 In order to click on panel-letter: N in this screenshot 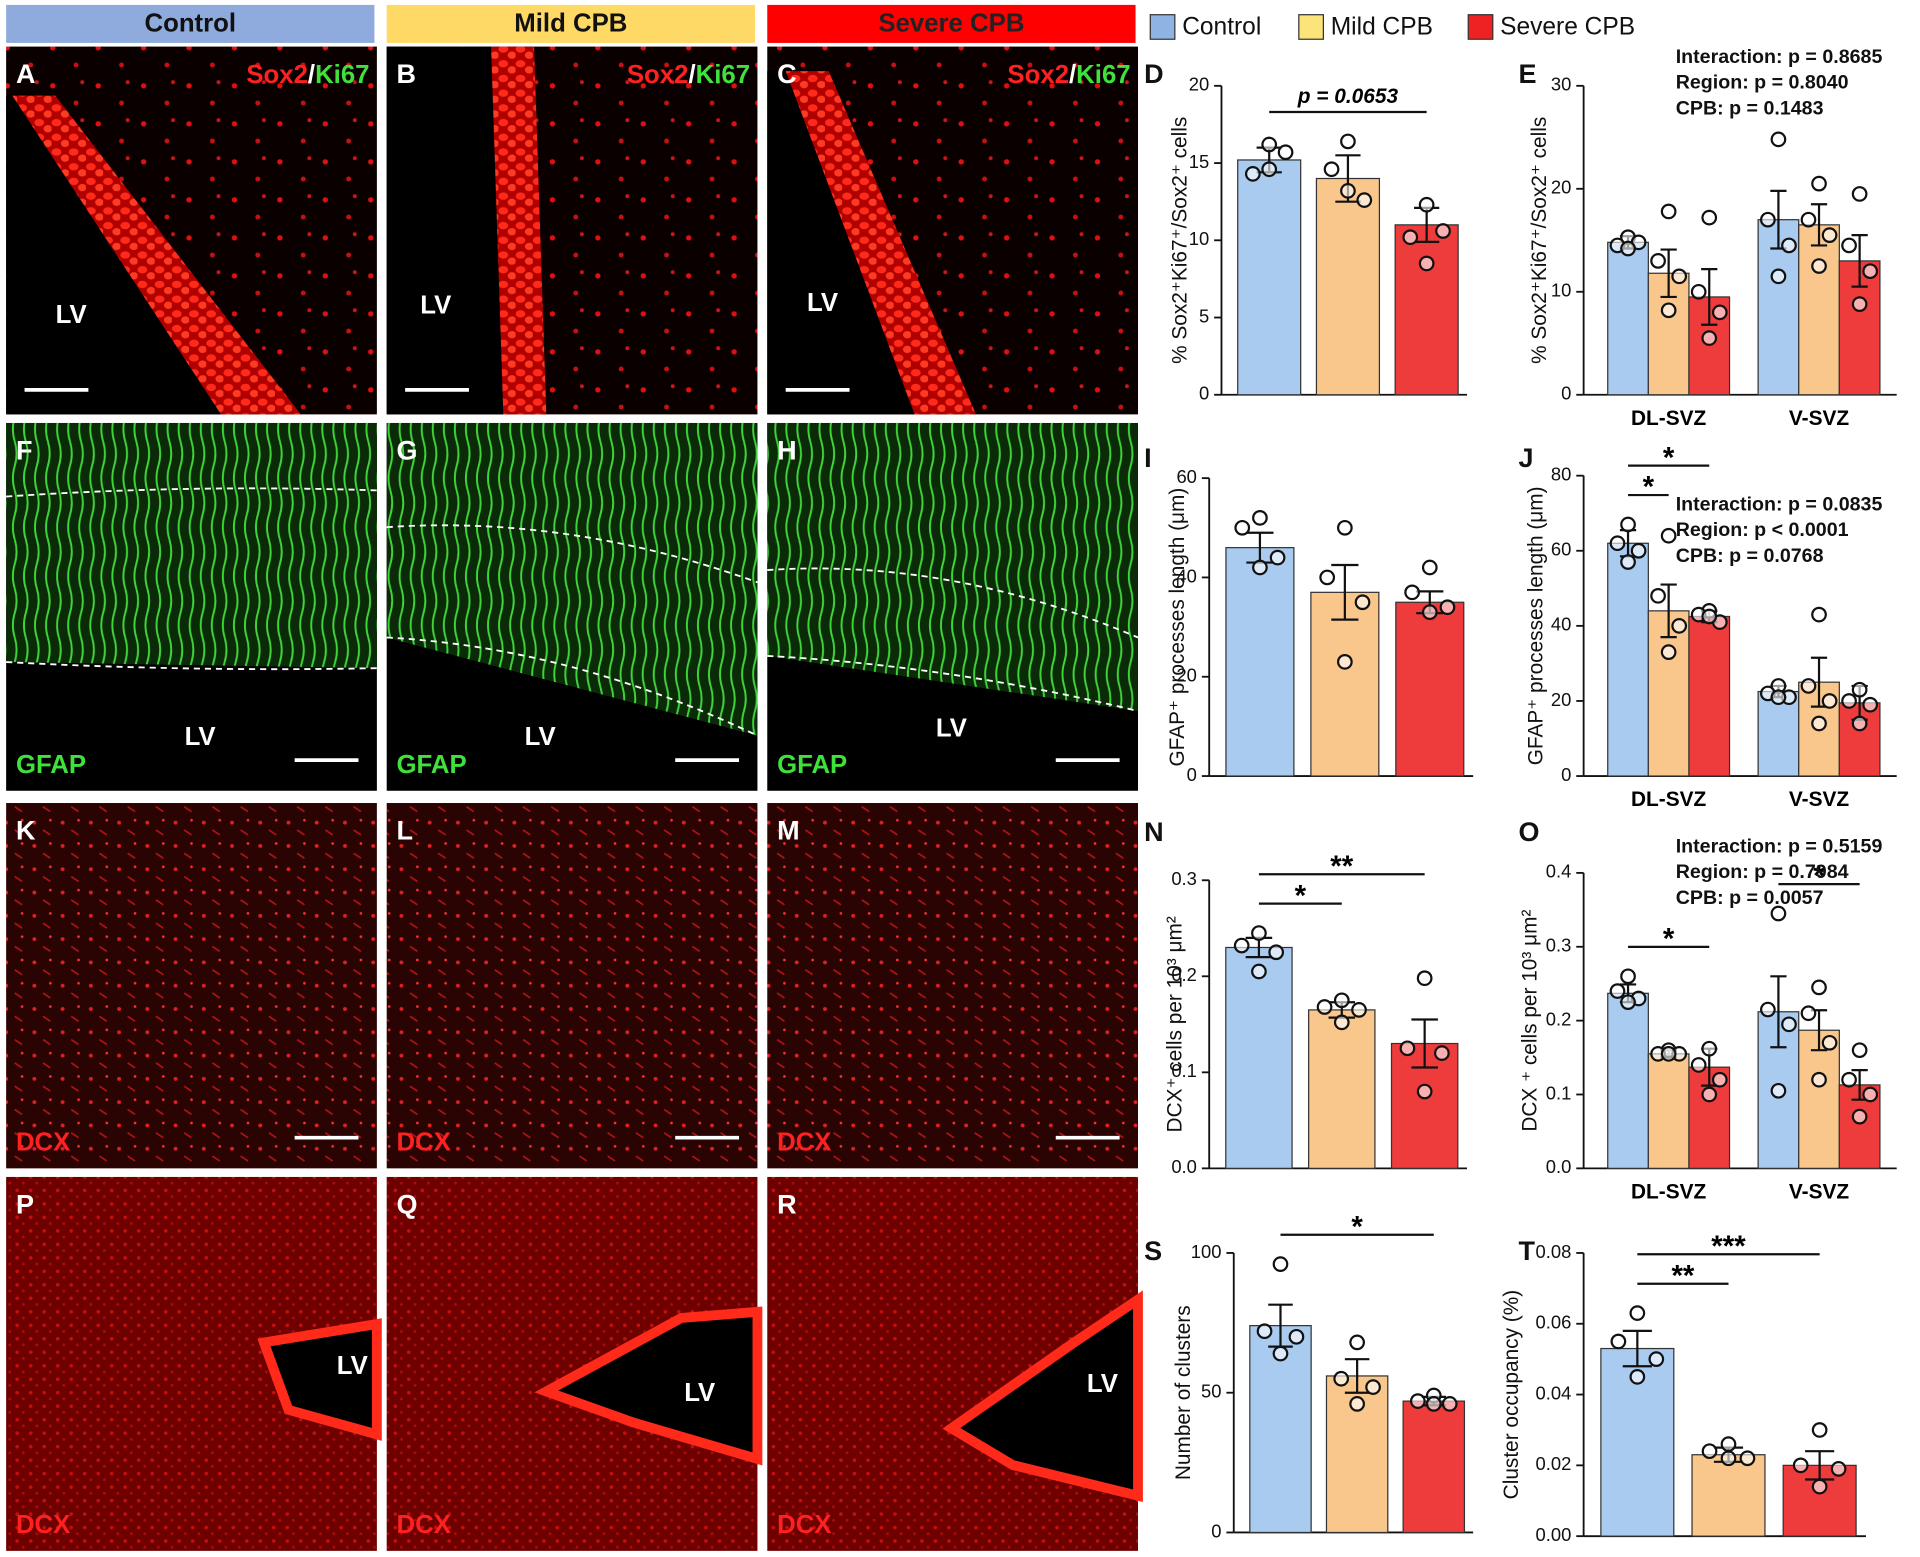, I will do `click(1153, 832)`.